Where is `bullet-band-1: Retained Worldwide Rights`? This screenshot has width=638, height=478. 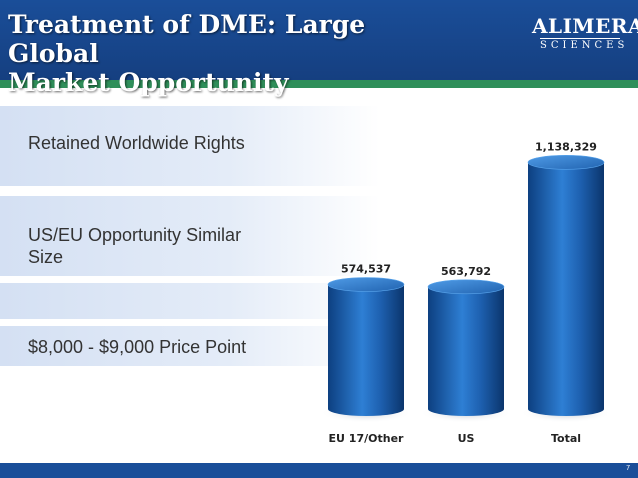 bullet-band-1: Retained Worldwide Rights is located at coordinates (190, 146).